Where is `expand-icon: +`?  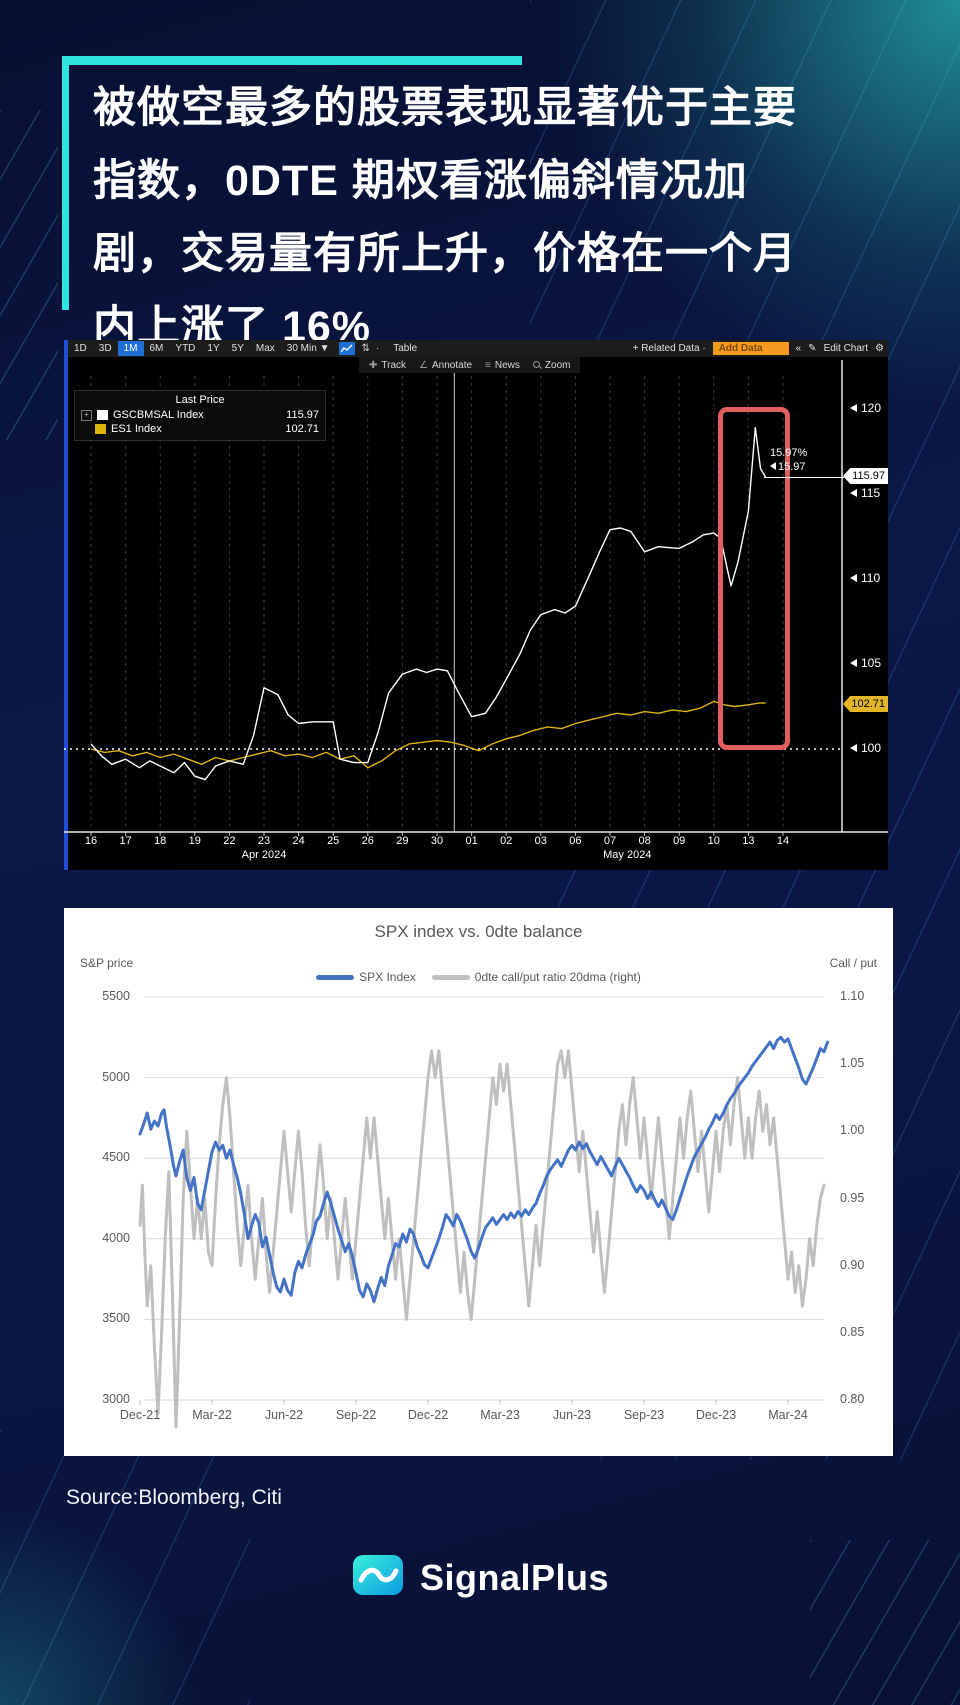
expand-icon: + is located at coordinates (86, 415).